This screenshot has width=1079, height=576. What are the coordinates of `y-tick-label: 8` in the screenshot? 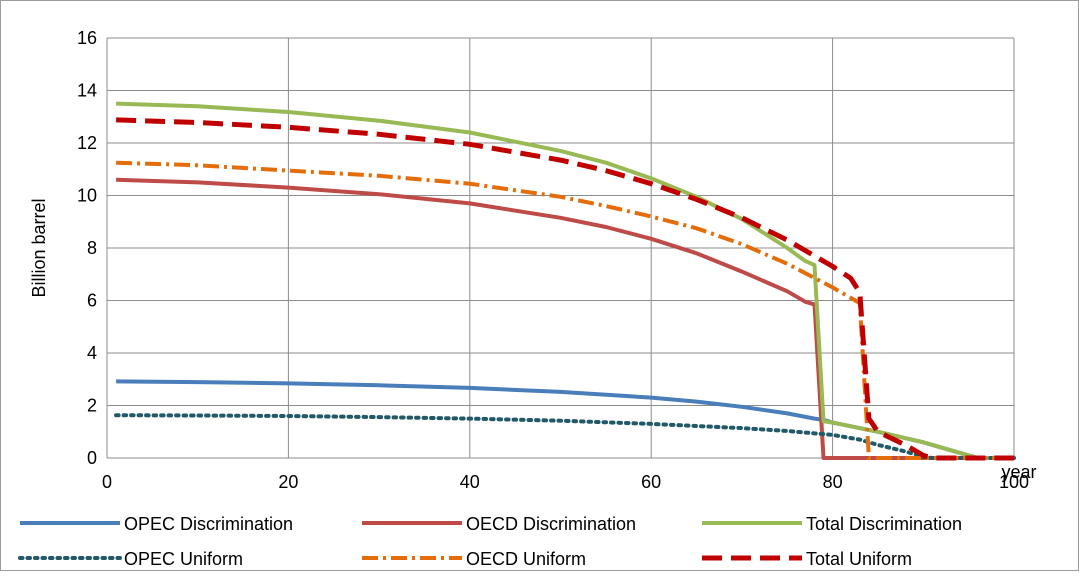 It's located at (92, 248).